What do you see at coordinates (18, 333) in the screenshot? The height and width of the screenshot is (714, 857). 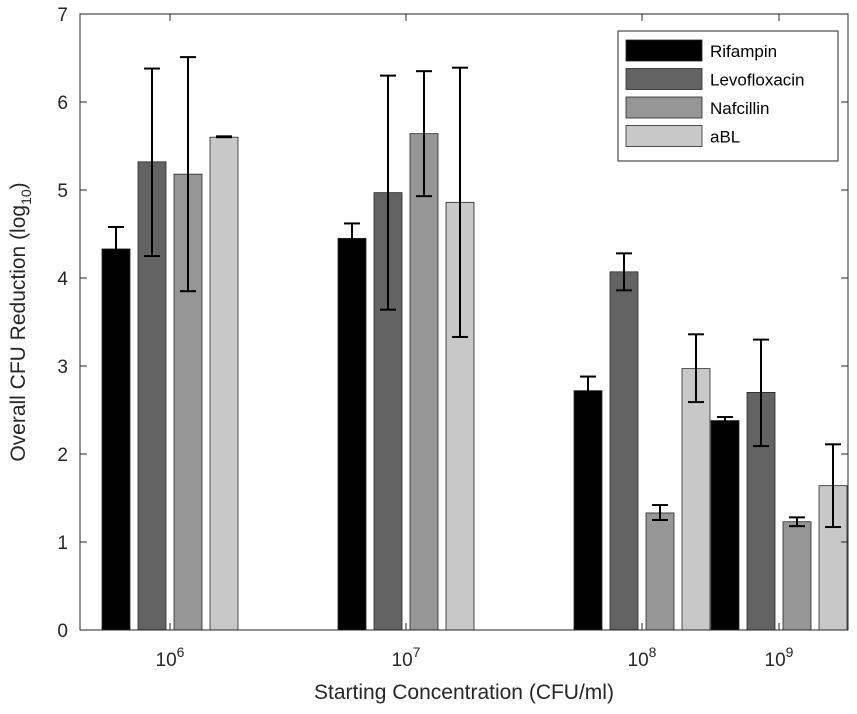 I see `y-axis-title-main: Overall CFU Reduction (log` at bounding box center [18, 333].